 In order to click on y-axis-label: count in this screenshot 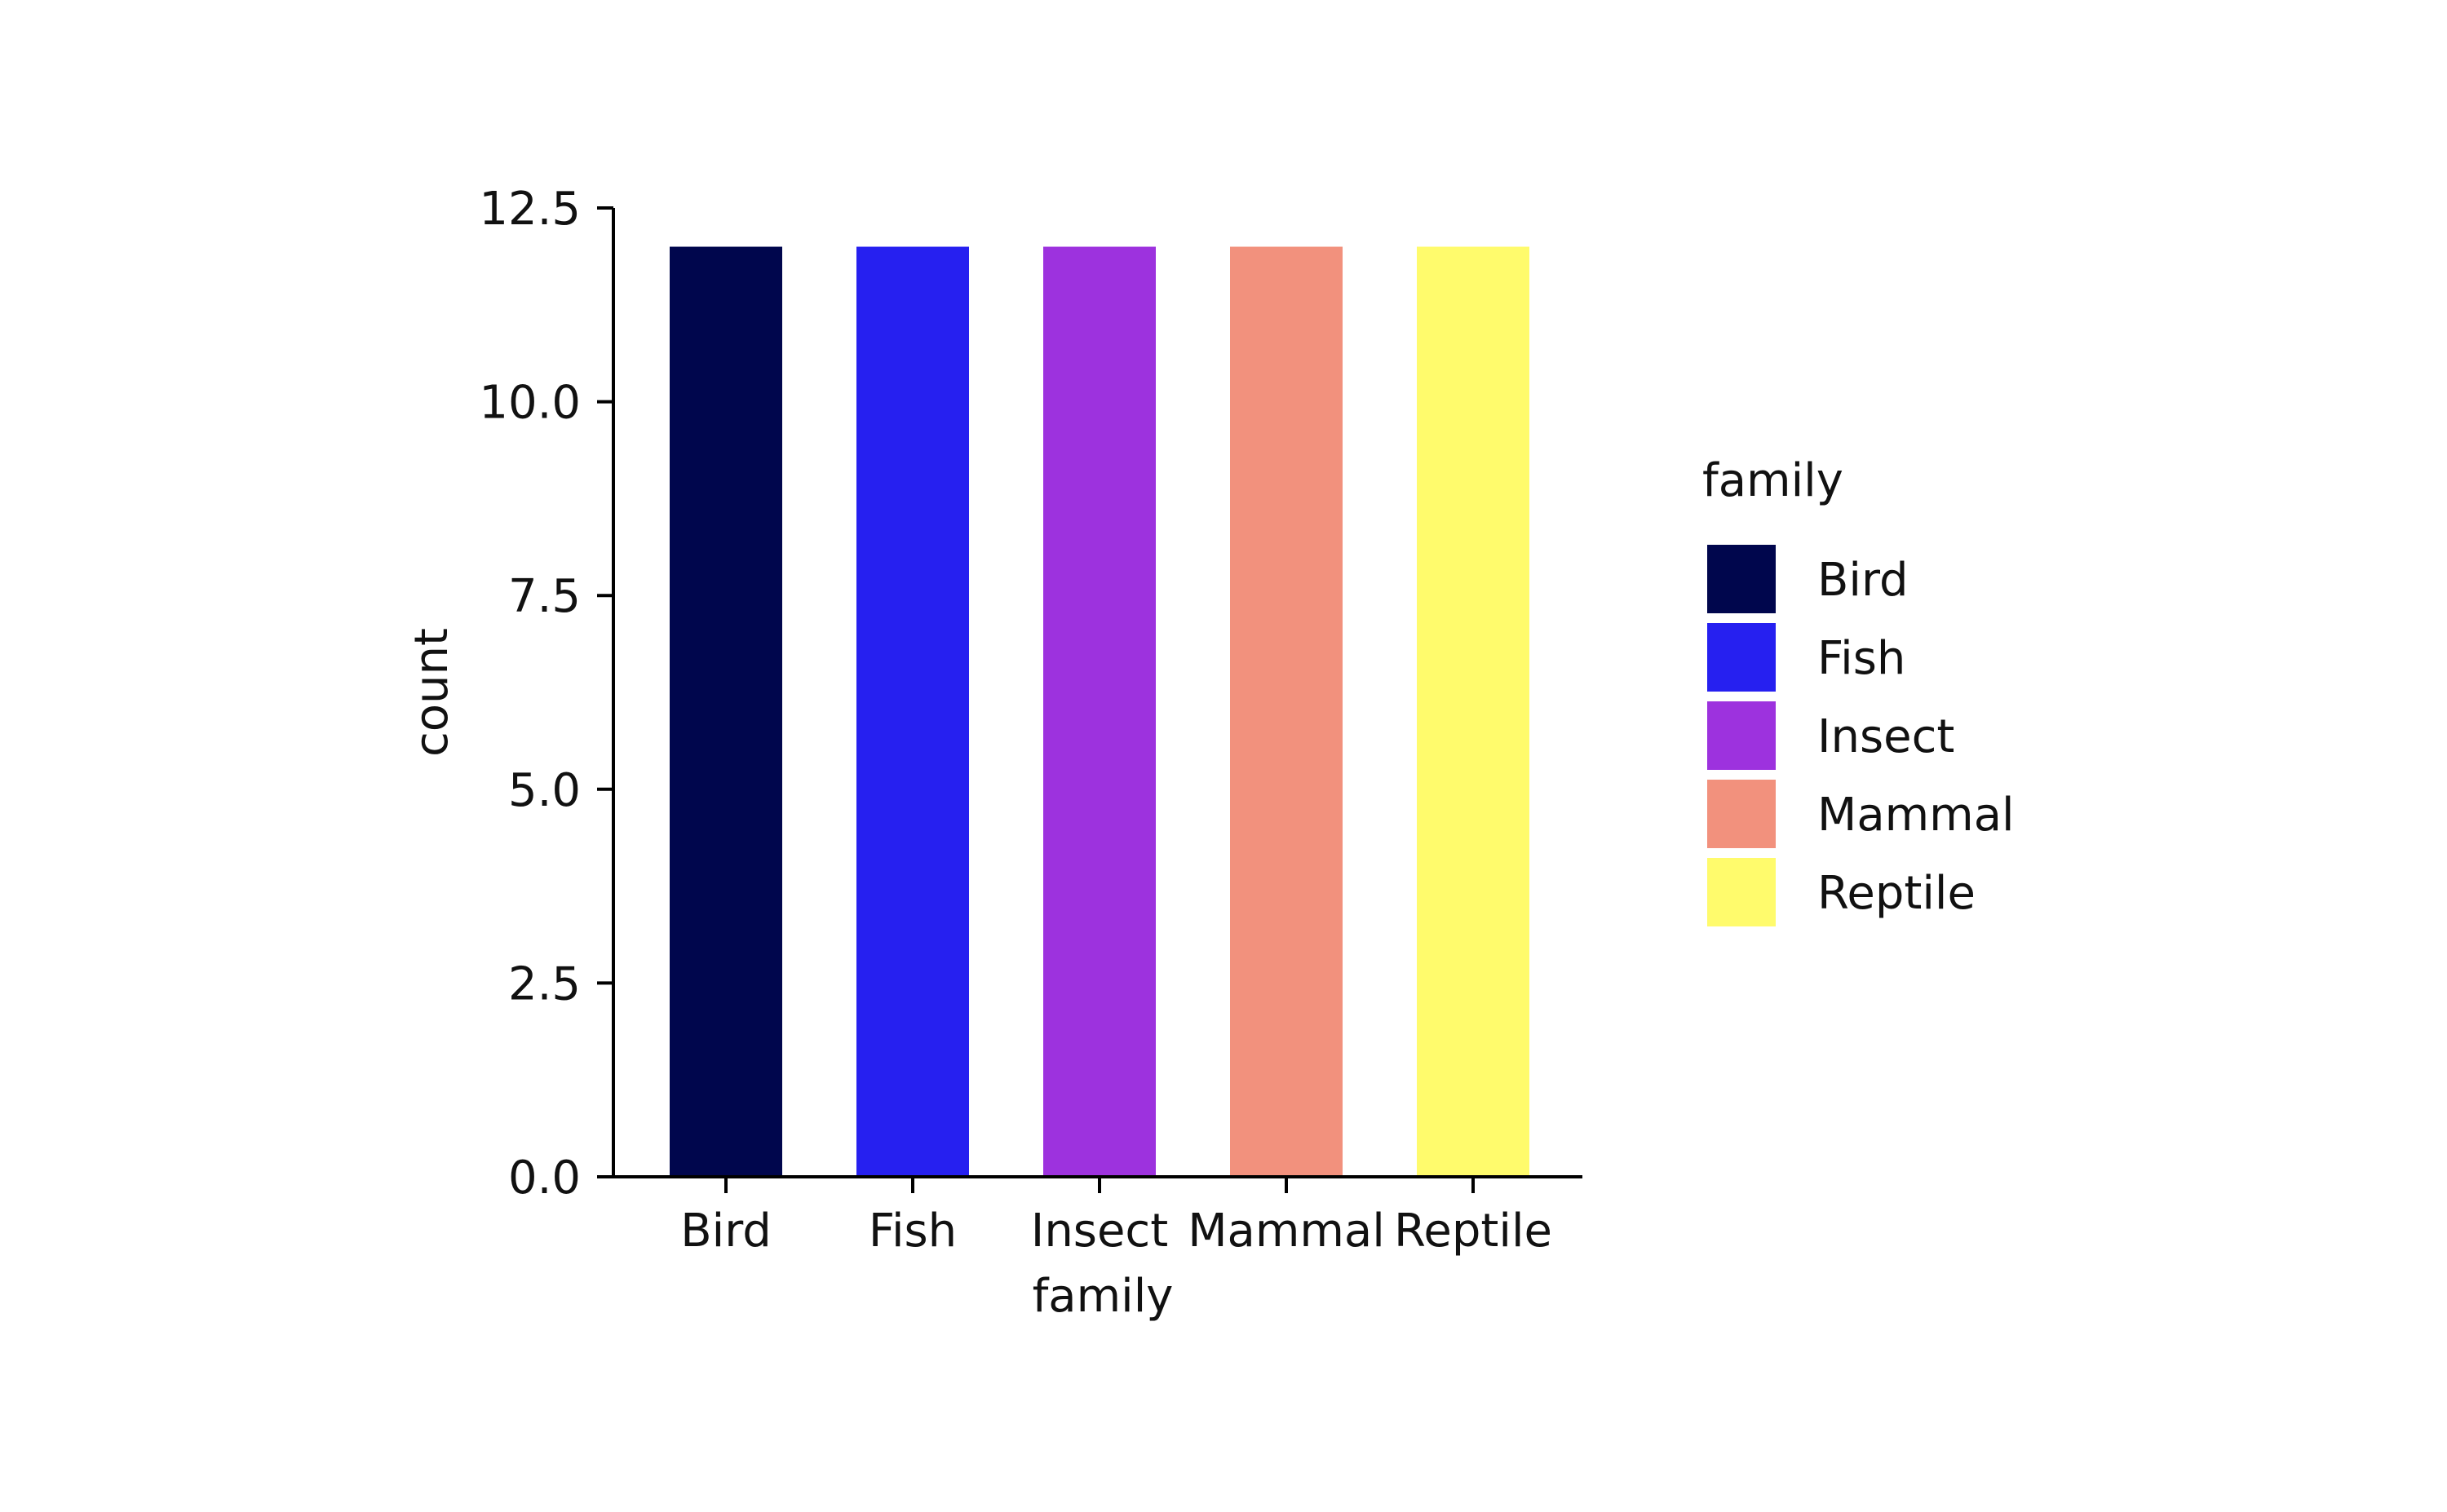, I will do `click(431, 692)`.